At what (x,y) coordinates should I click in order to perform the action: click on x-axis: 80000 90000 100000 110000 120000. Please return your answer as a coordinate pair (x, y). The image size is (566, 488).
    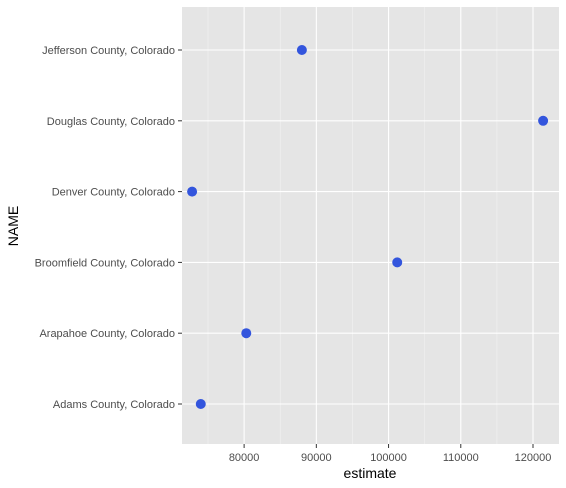
    Looking at the image, I should click on (390, 454).